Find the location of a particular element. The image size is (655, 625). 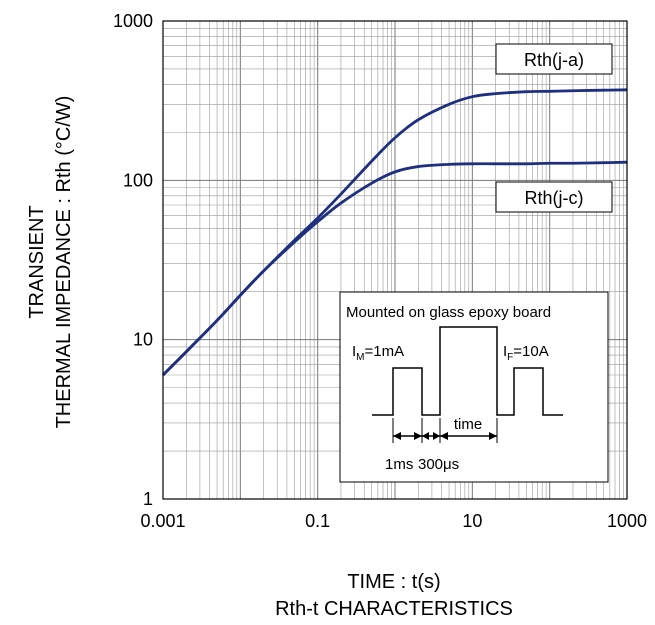

arrowhead-300us-right is located at coordinates (436, 436).